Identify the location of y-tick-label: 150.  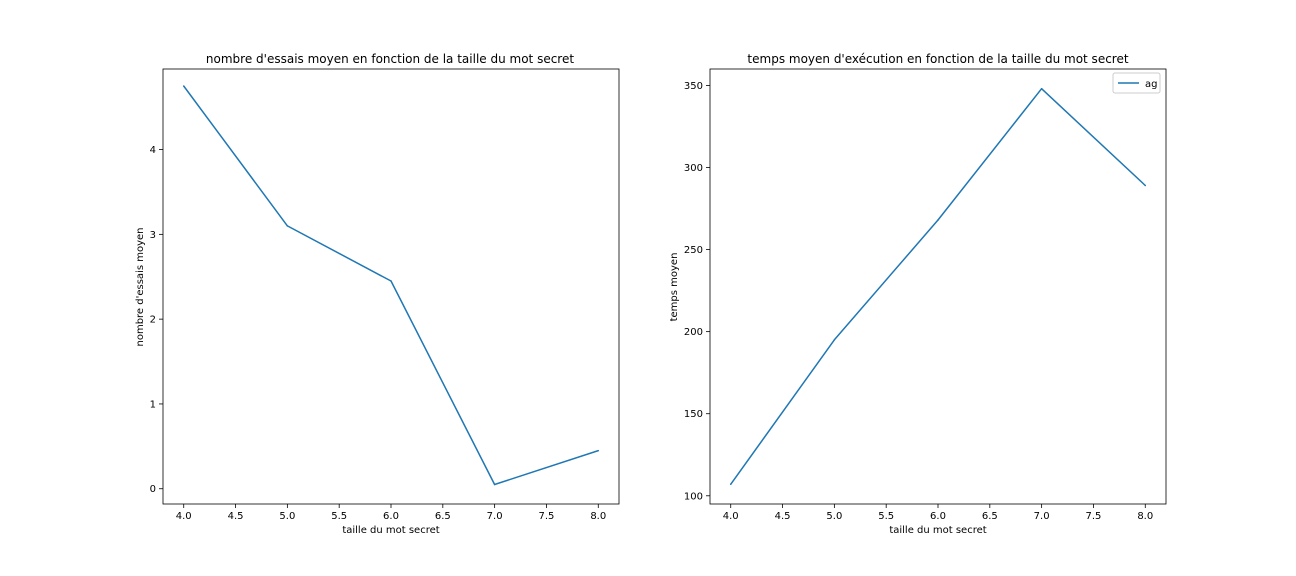
(693, 414).